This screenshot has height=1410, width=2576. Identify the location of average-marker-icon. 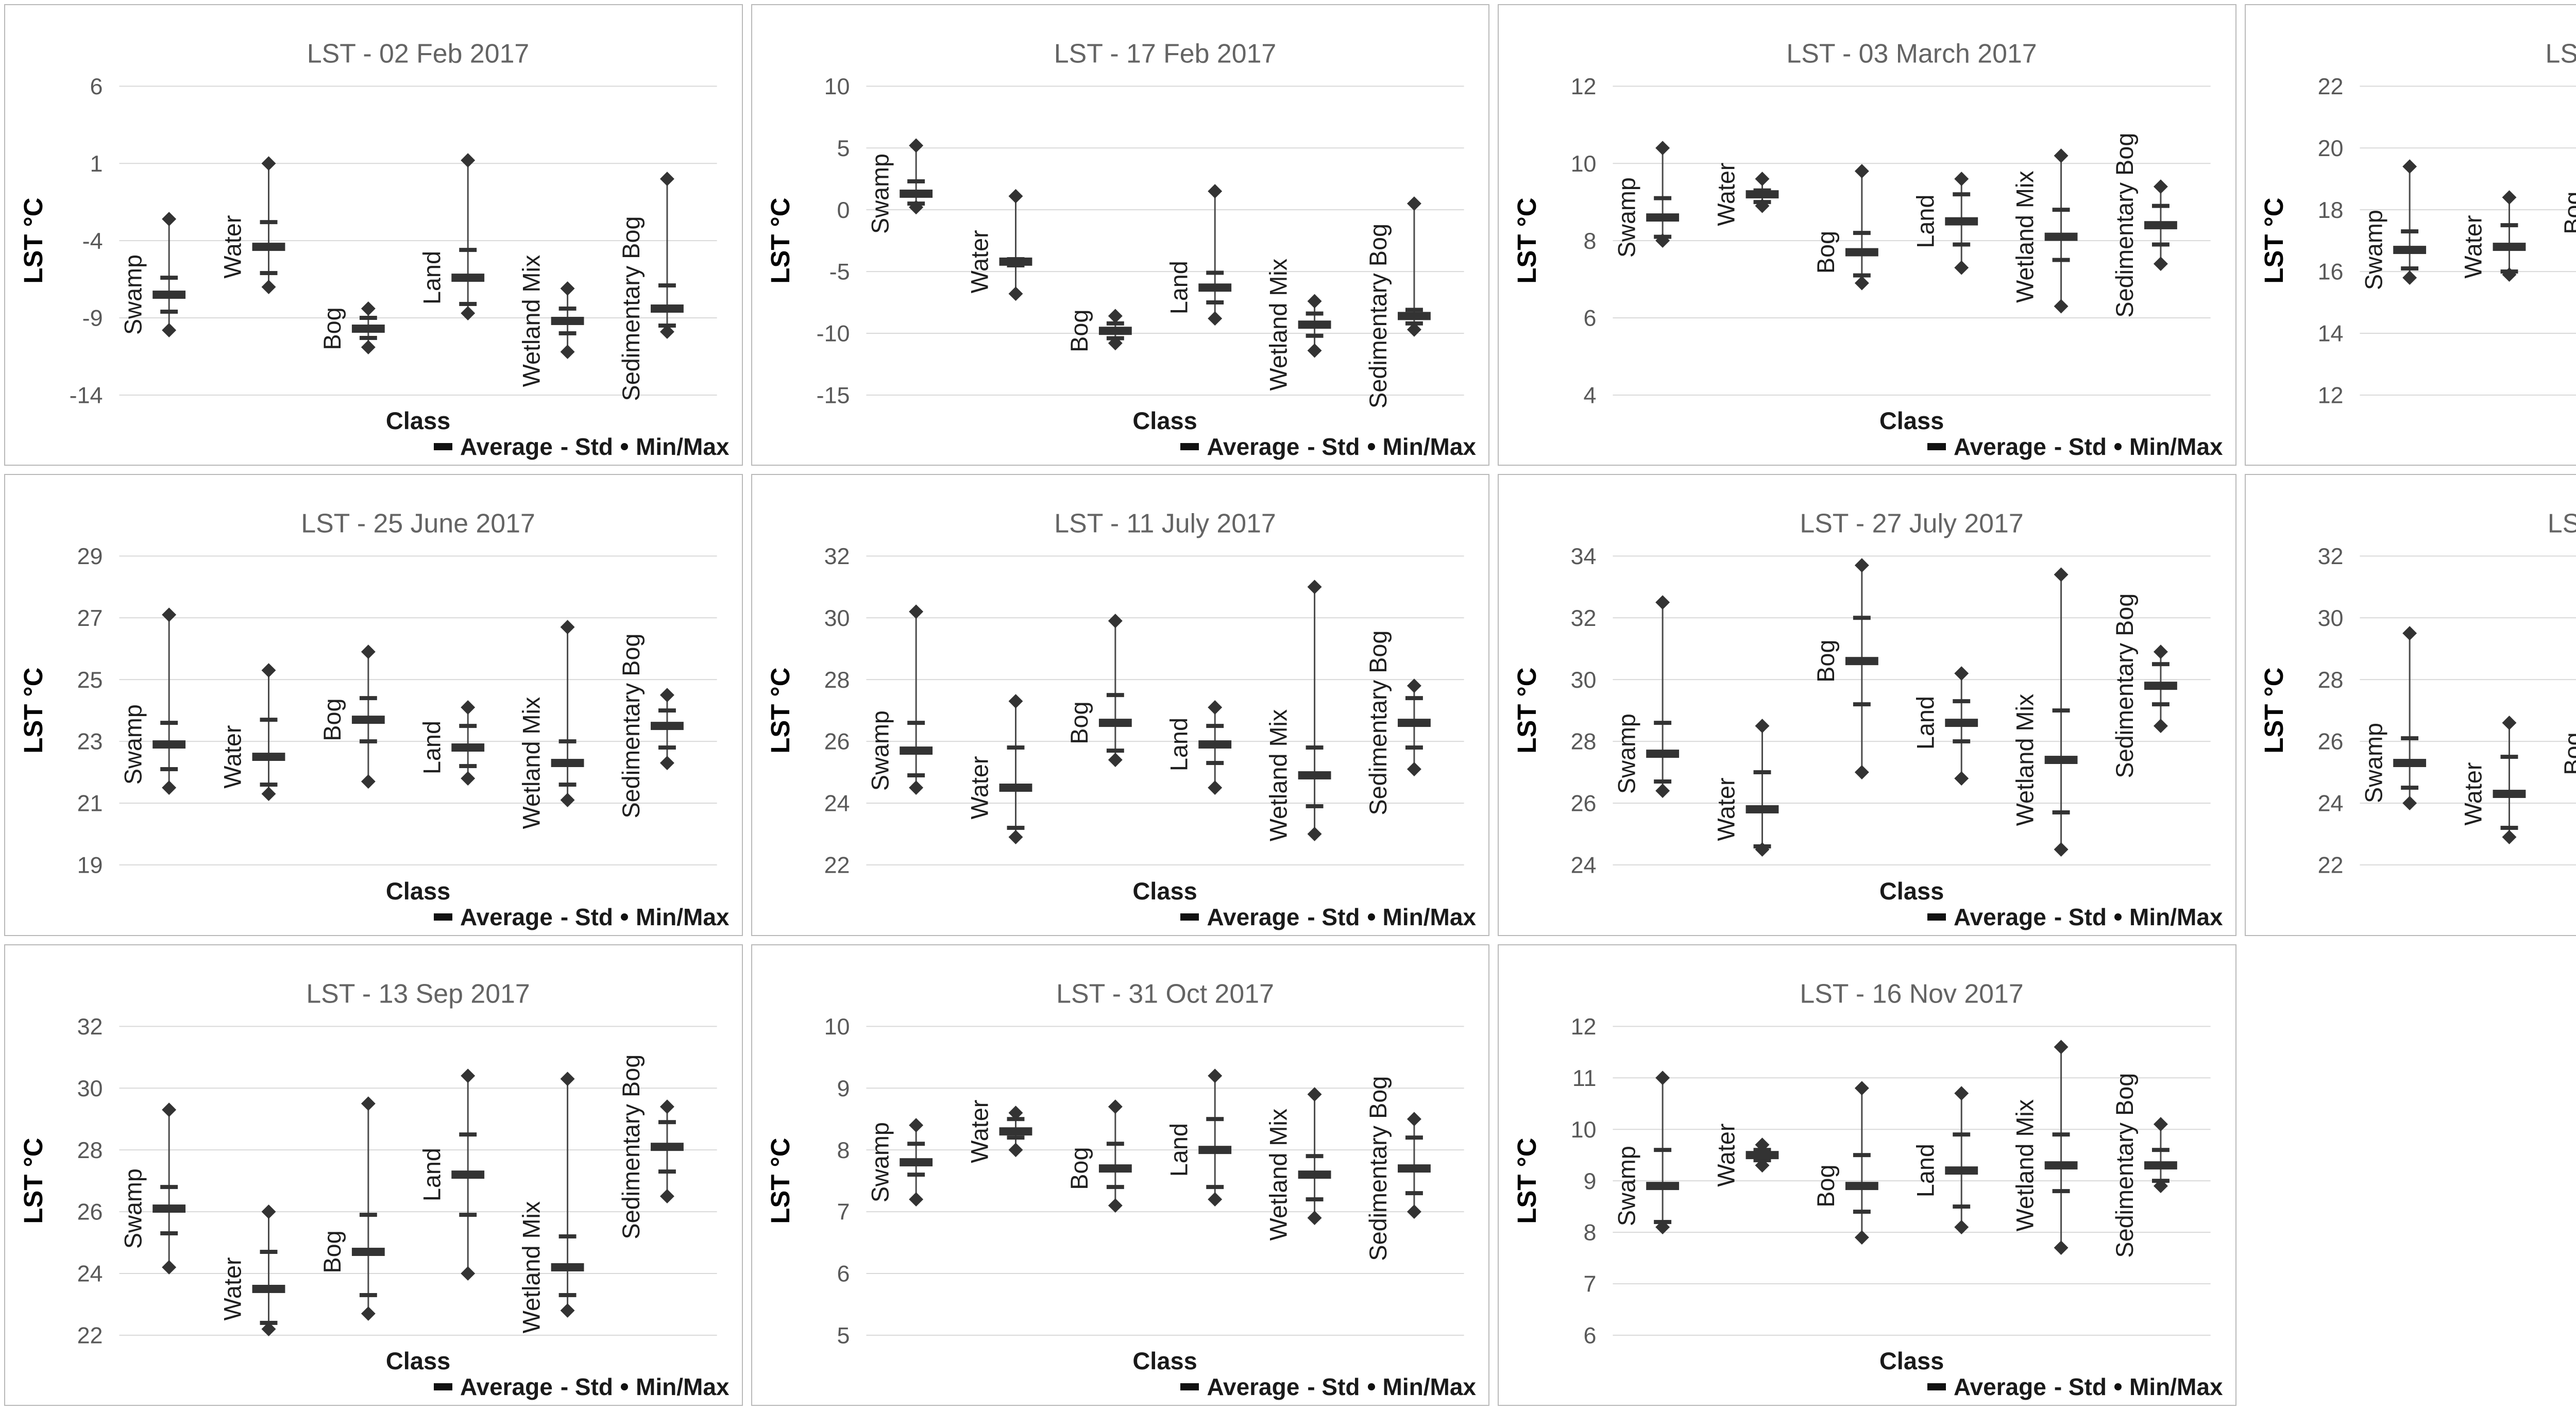
(1189, 447).